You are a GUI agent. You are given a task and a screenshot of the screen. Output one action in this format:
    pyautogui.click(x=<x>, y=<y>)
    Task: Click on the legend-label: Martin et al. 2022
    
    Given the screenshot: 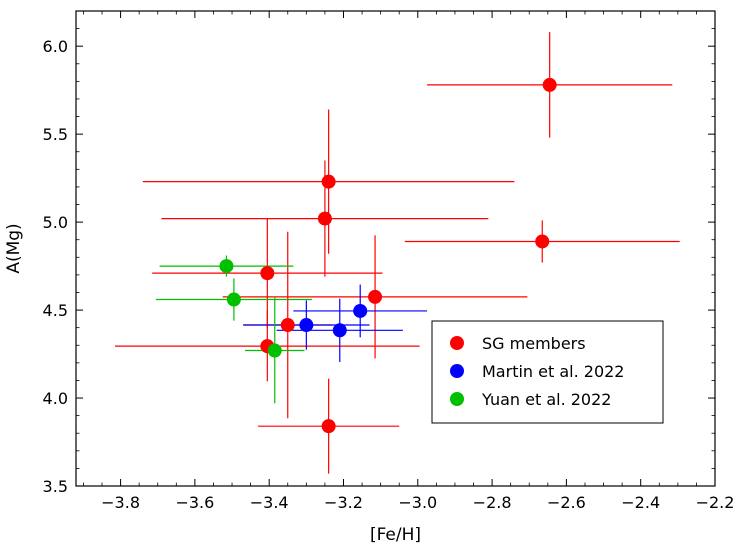 What is the action you would take?
    pyautogui.click(x=553, y=371)
    